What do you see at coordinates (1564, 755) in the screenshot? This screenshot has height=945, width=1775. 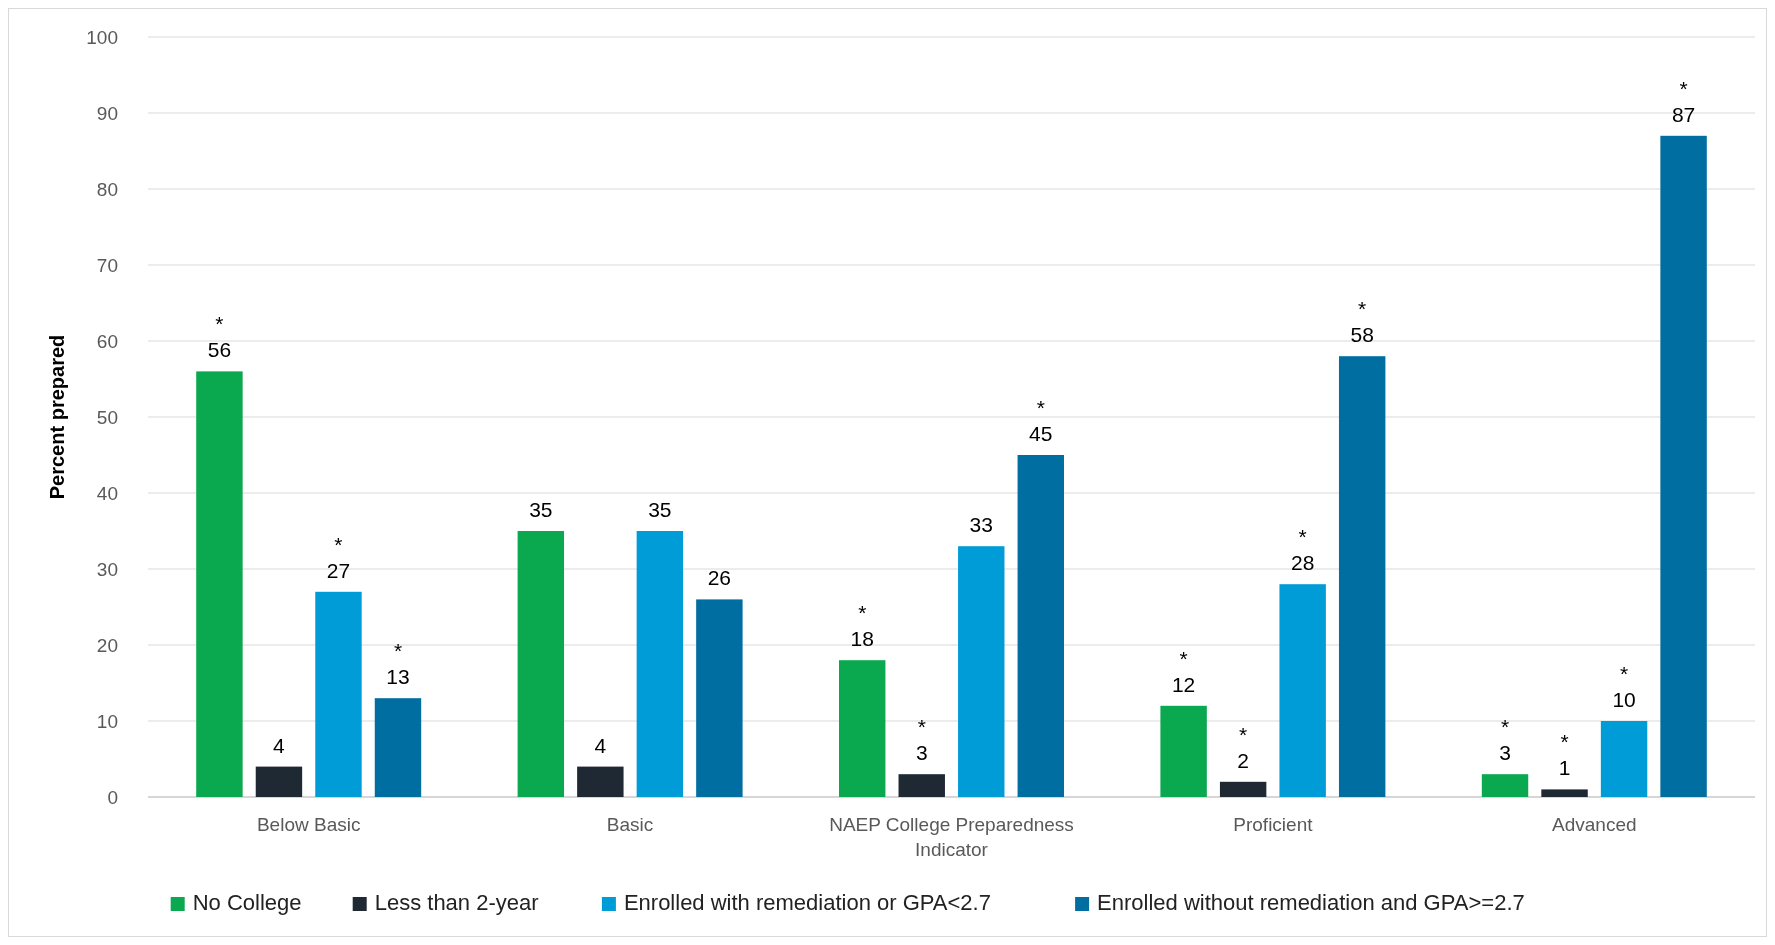 I see `data-label: * 1` at bounding box center [1564, 755].